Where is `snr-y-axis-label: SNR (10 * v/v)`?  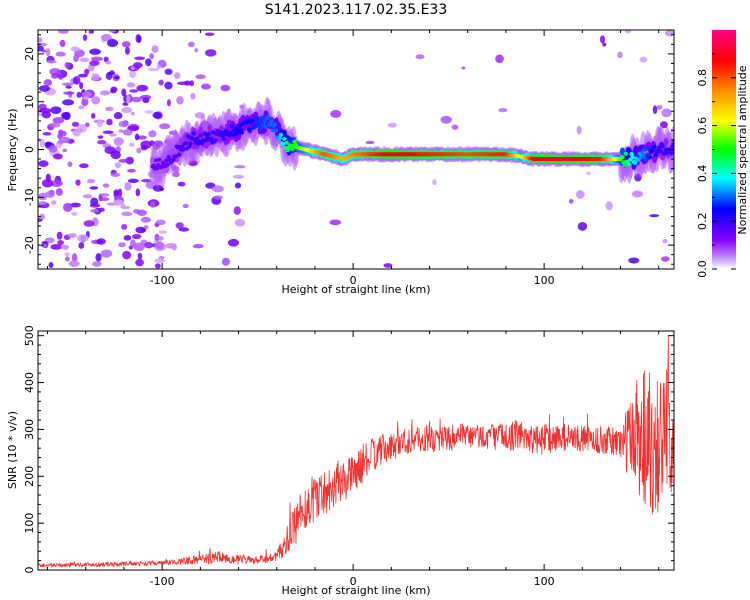 snr-y-axis-label: SNR (10 * v/v) is located at coordinates (12, 450).